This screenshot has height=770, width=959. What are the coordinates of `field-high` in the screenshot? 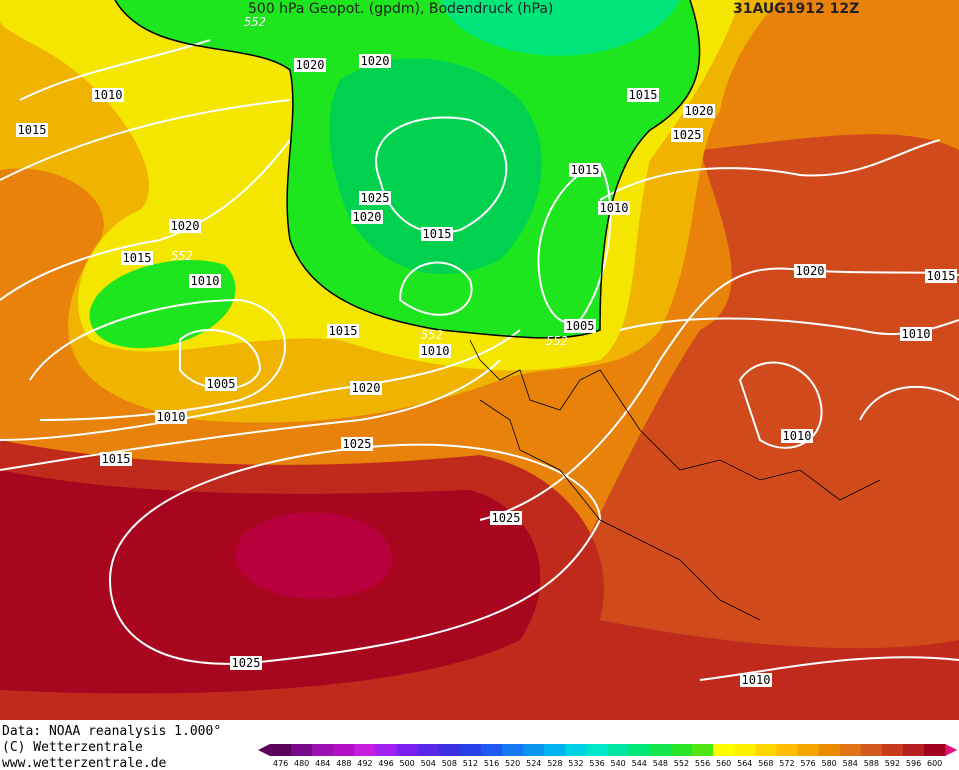 It's located at (313, 555).